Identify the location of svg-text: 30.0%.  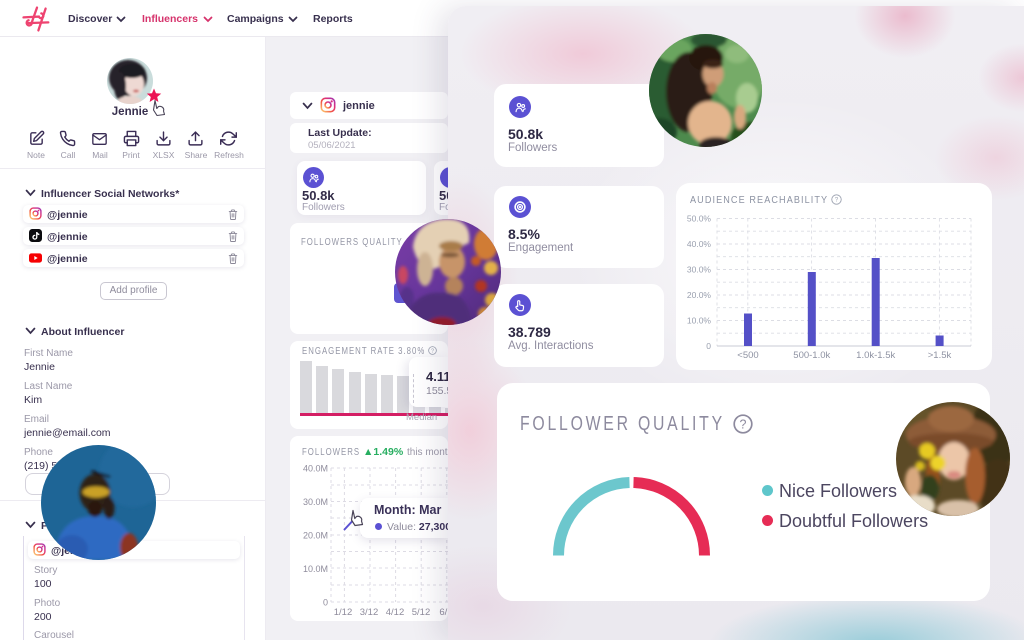
(699, 270).